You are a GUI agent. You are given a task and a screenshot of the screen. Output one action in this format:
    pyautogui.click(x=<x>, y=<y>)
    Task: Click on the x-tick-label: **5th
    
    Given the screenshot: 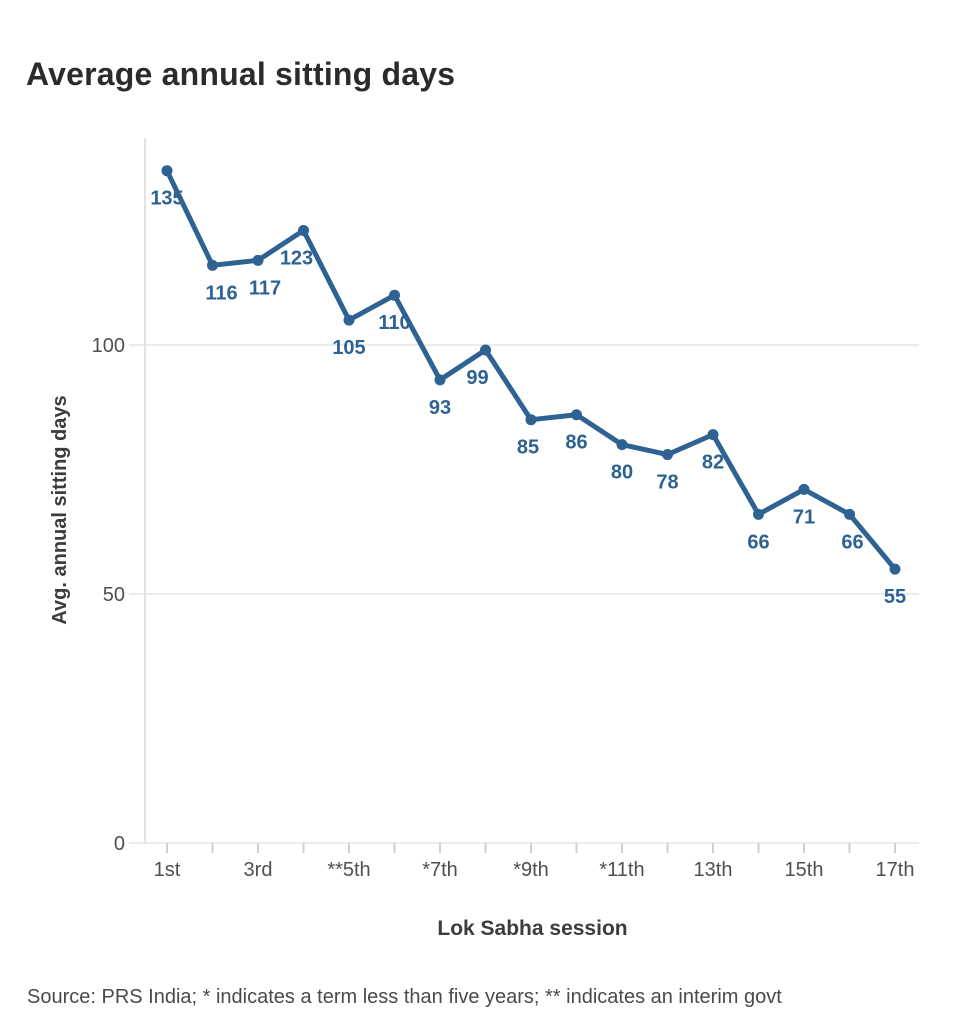 What is the action you would take?
    pyautogui.click(x=348, y=870)
    